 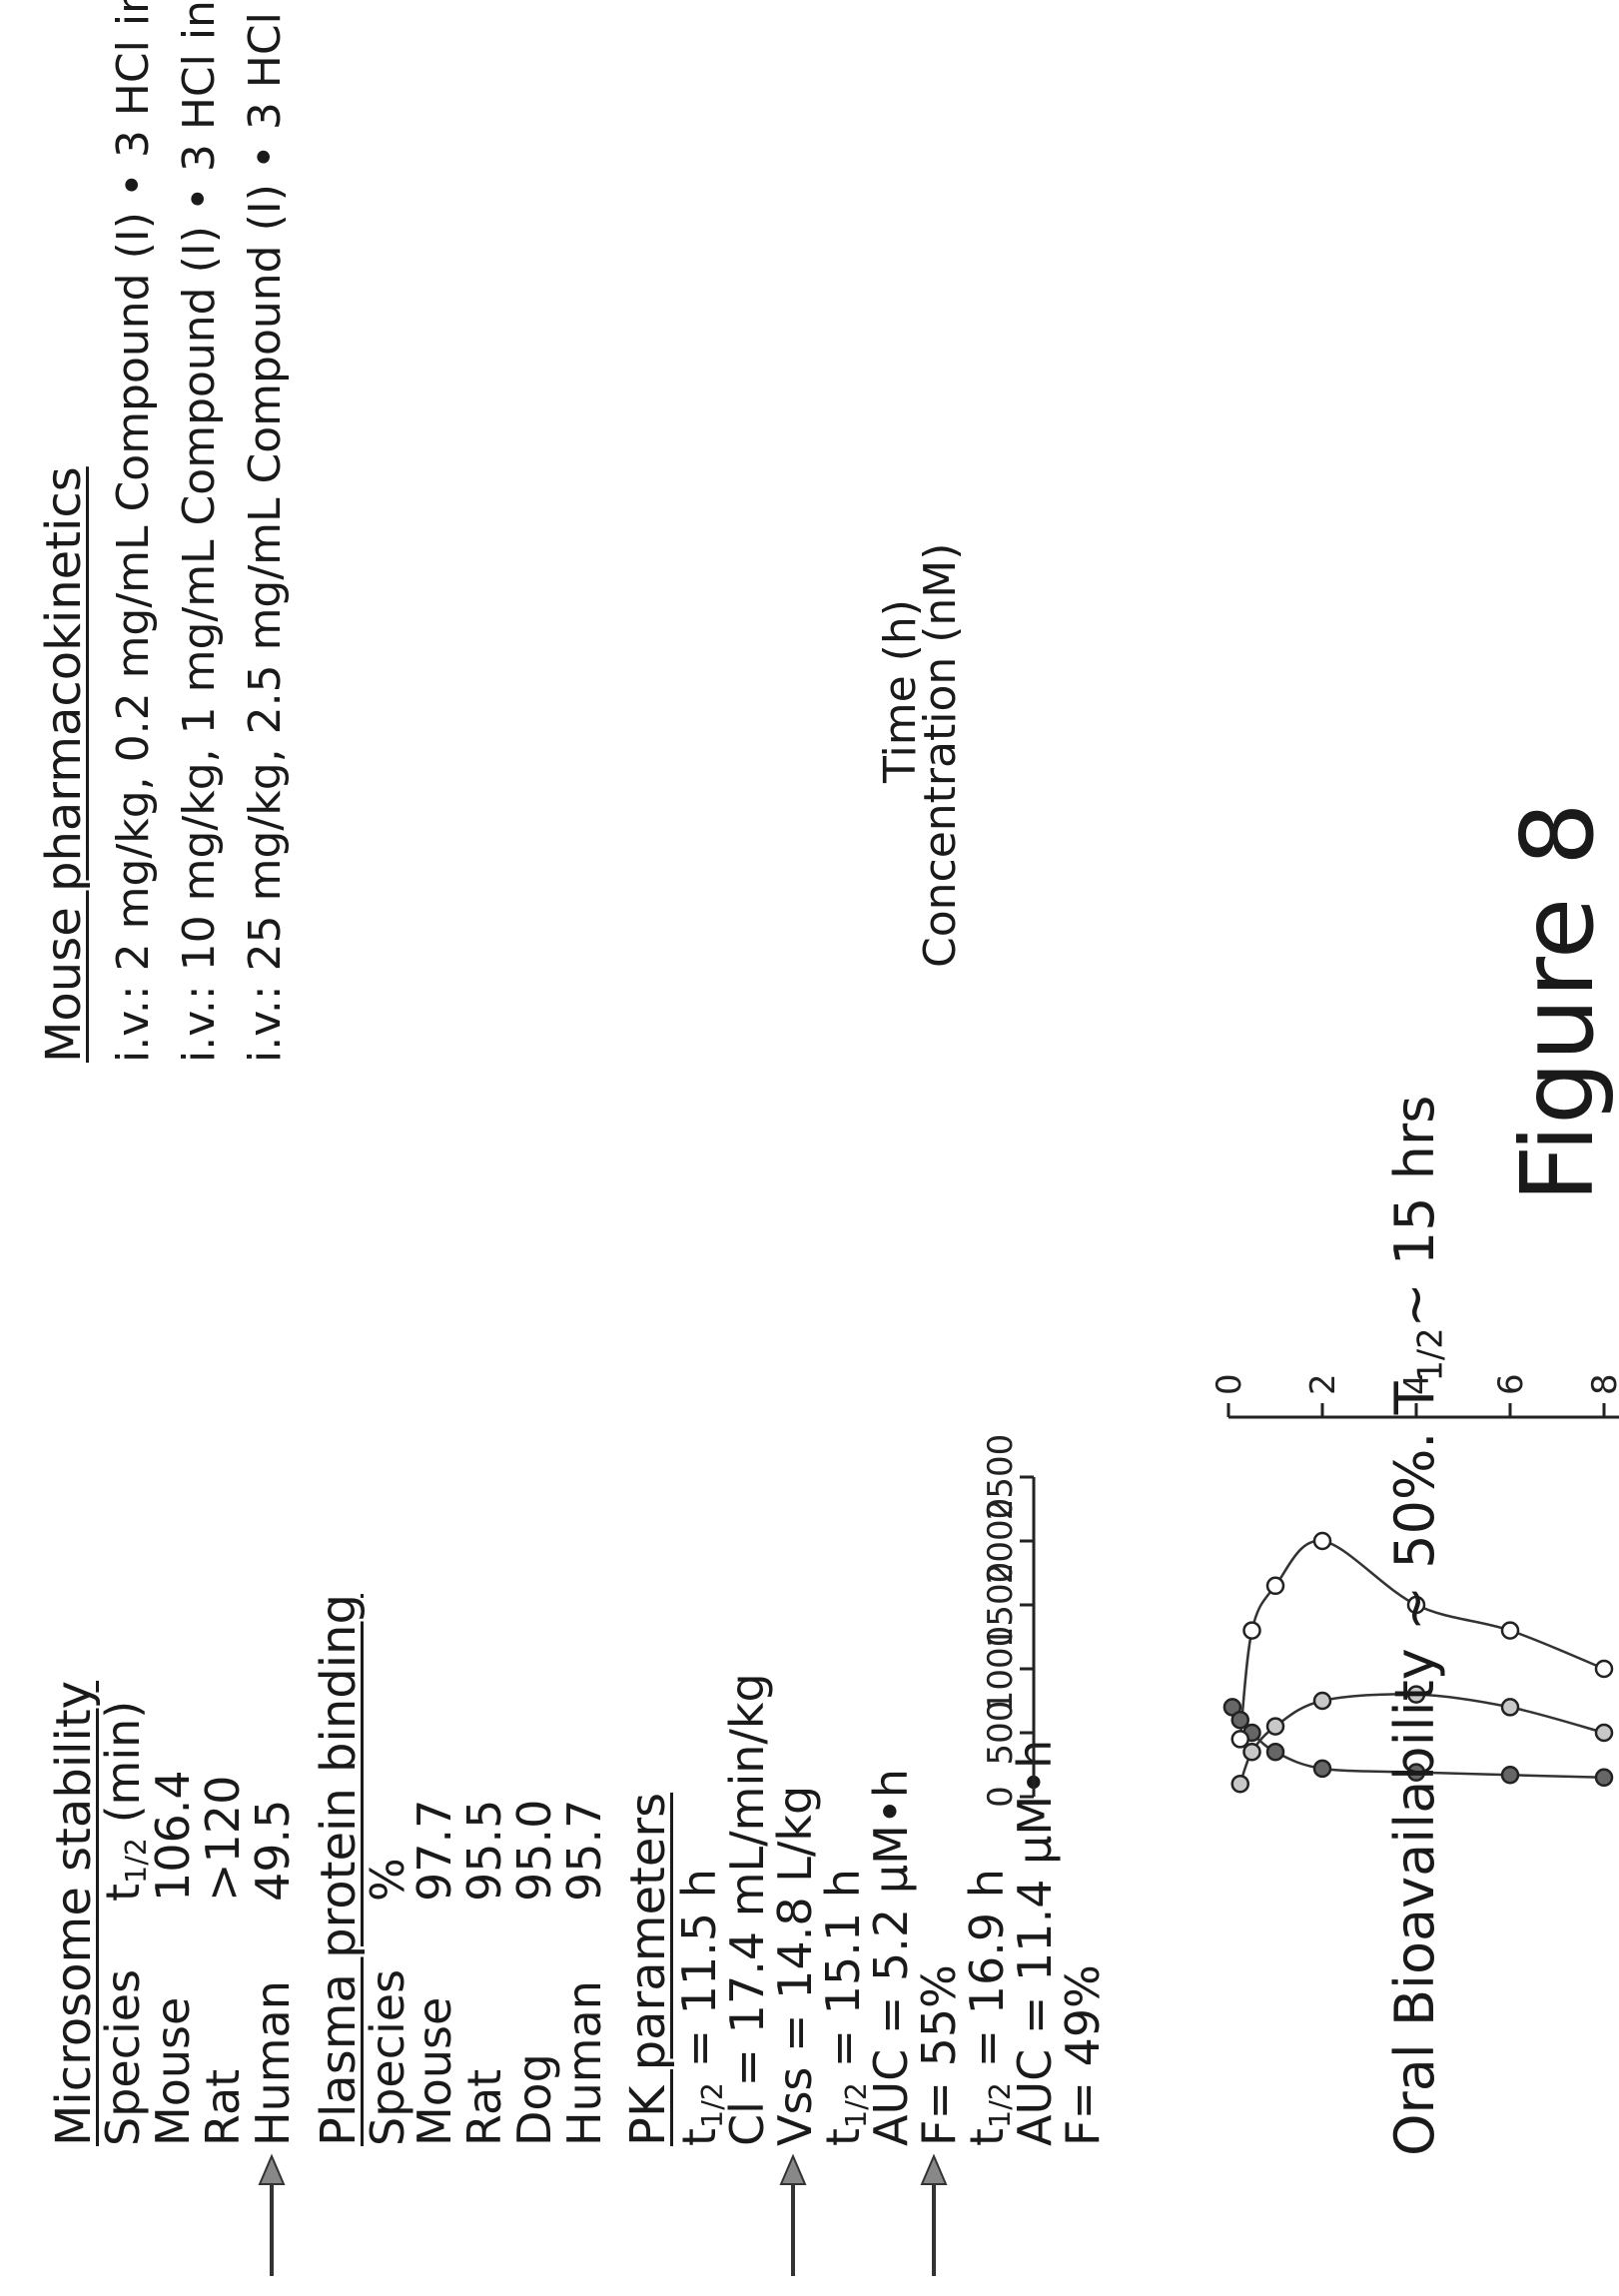 I want to click on concentration-tick-label: 0, so click(x=1001, y=1797).